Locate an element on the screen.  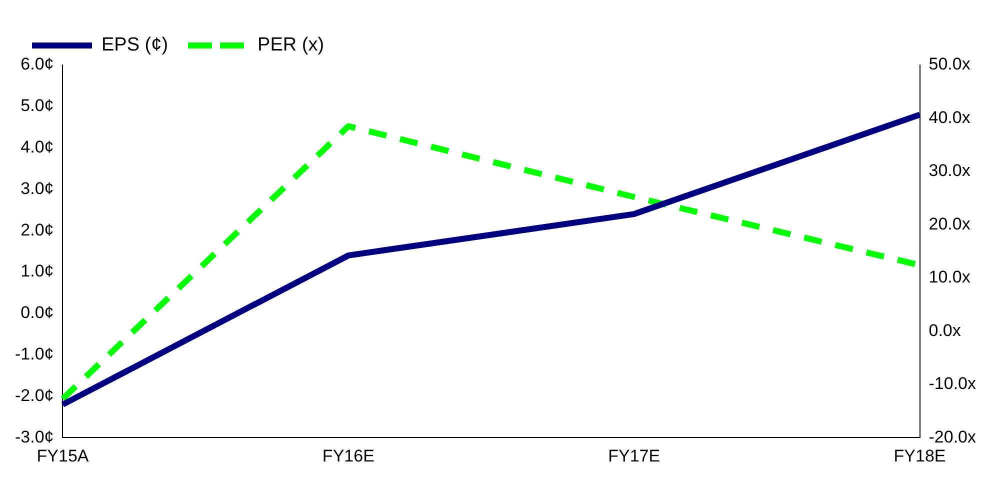
y-tick-label: -1.0¢ is located at coordinates (34, 354).